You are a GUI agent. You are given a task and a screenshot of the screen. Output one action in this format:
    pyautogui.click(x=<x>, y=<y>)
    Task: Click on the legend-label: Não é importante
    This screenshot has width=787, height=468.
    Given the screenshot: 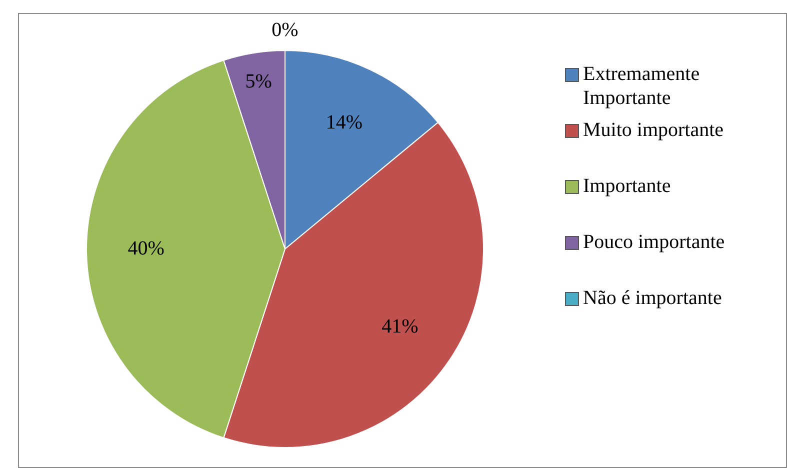 What is the action you would take?
    pyautogui.click(x=652, y=298)
    